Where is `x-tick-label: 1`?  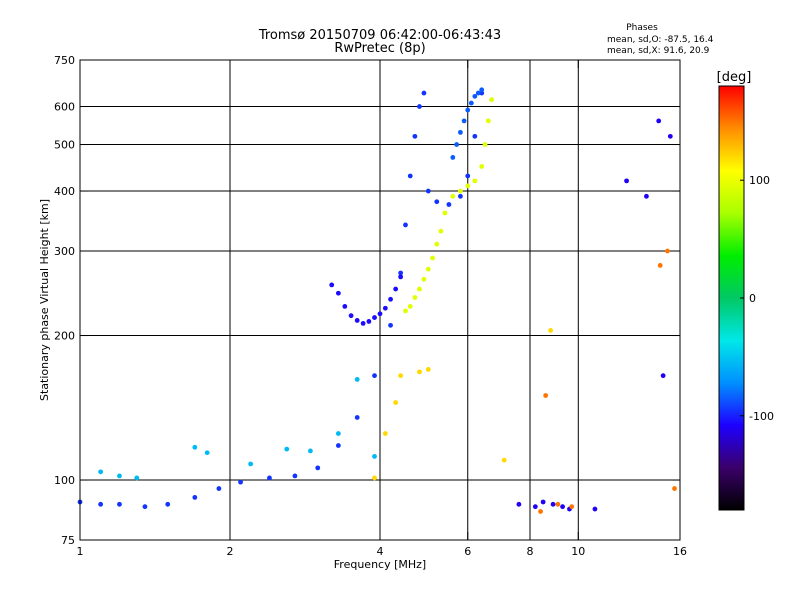 x-tick-label: 1 is located at coordinates (80, 551).